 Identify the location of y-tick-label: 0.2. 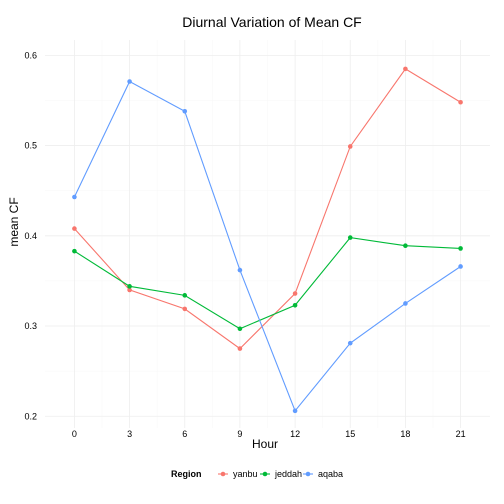
(30, 416).